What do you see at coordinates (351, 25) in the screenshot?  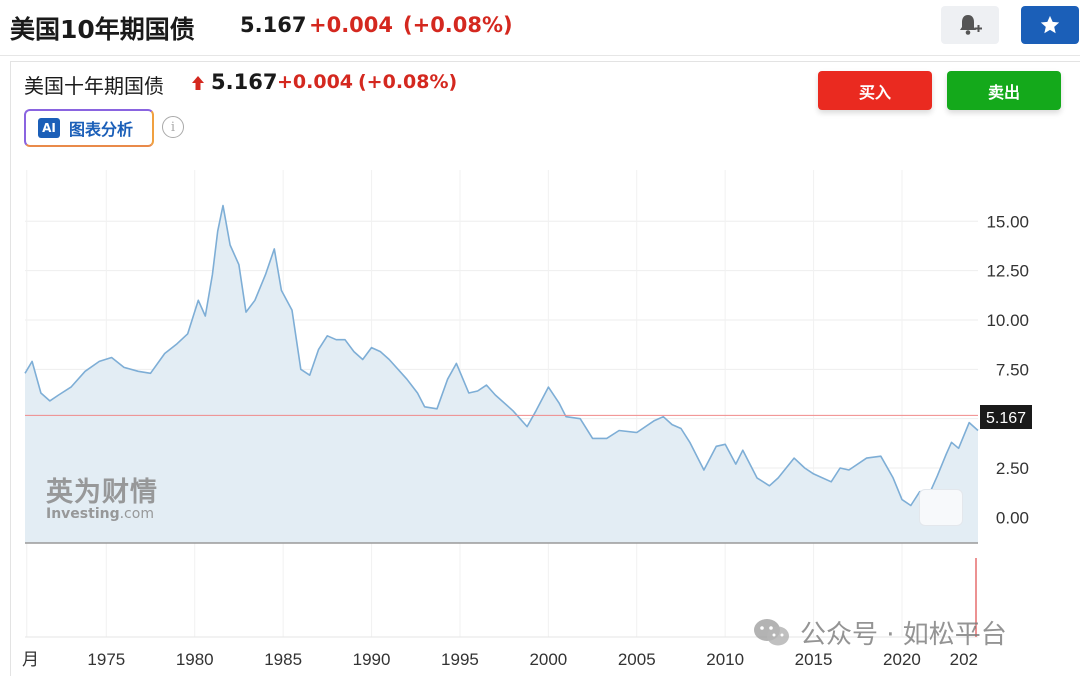 I see `price-change: +0.004` at bounding box center [351, 25].